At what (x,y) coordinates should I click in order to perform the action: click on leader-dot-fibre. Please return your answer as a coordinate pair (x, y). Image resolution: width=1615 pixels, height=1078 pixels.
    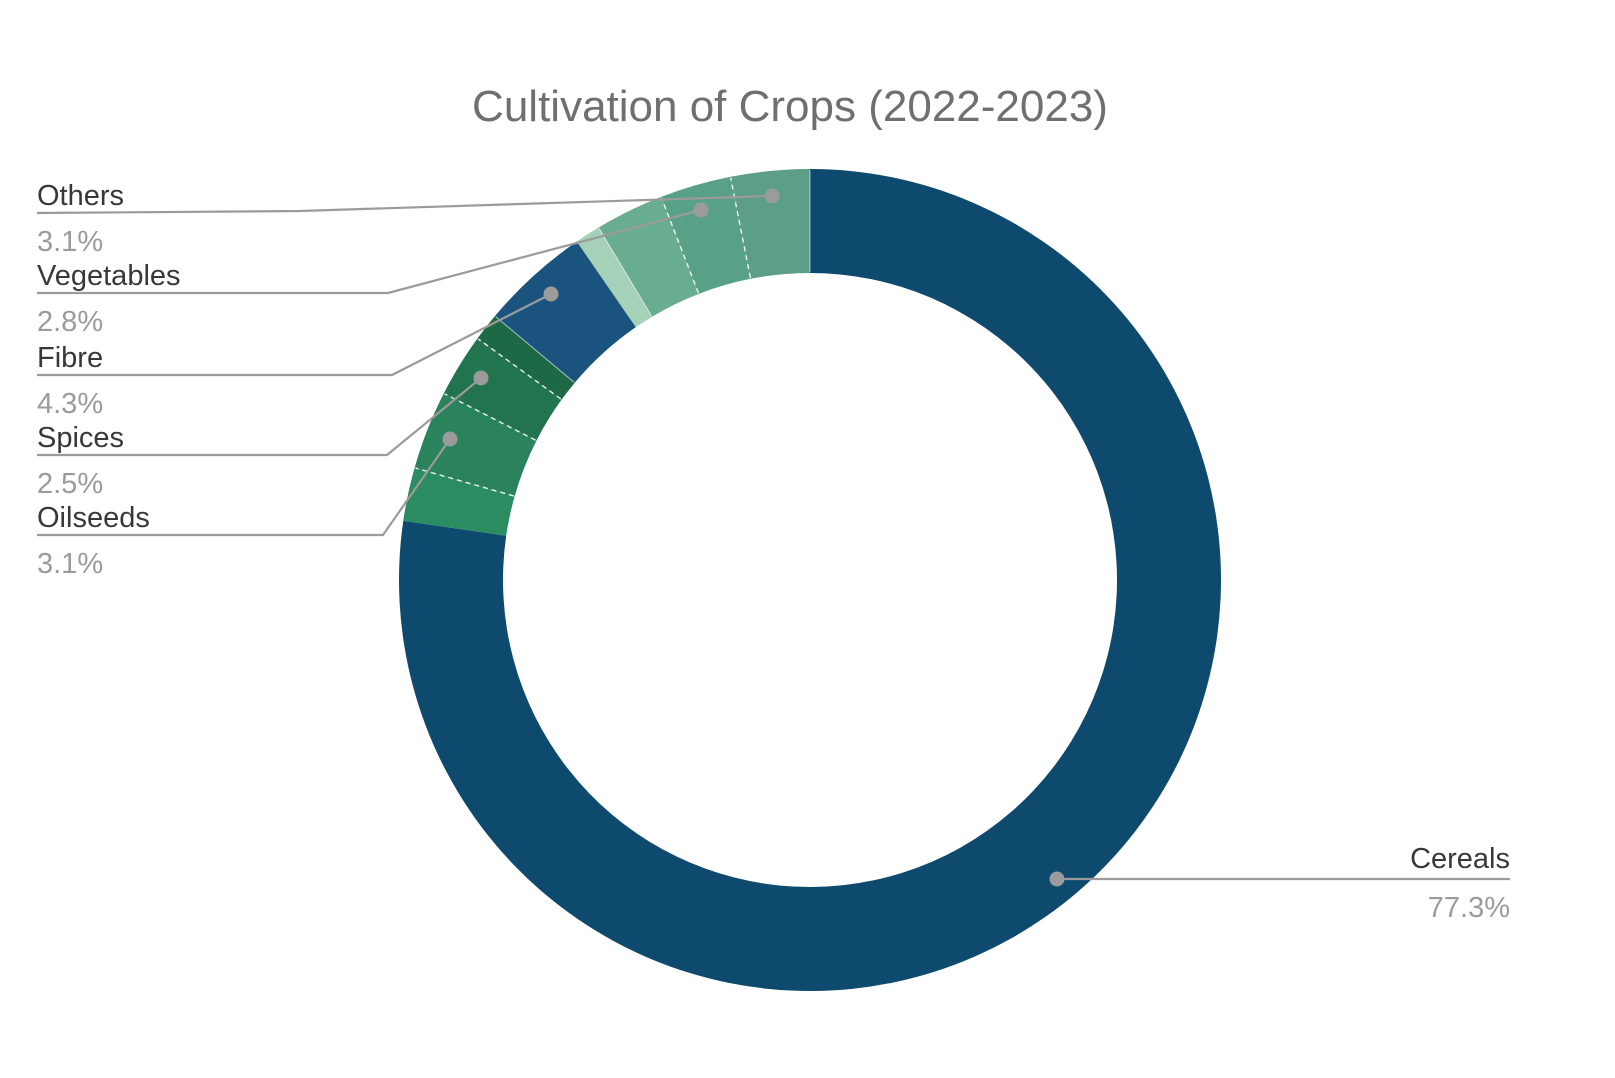
    Looking at the image, I should click on (551, 294).